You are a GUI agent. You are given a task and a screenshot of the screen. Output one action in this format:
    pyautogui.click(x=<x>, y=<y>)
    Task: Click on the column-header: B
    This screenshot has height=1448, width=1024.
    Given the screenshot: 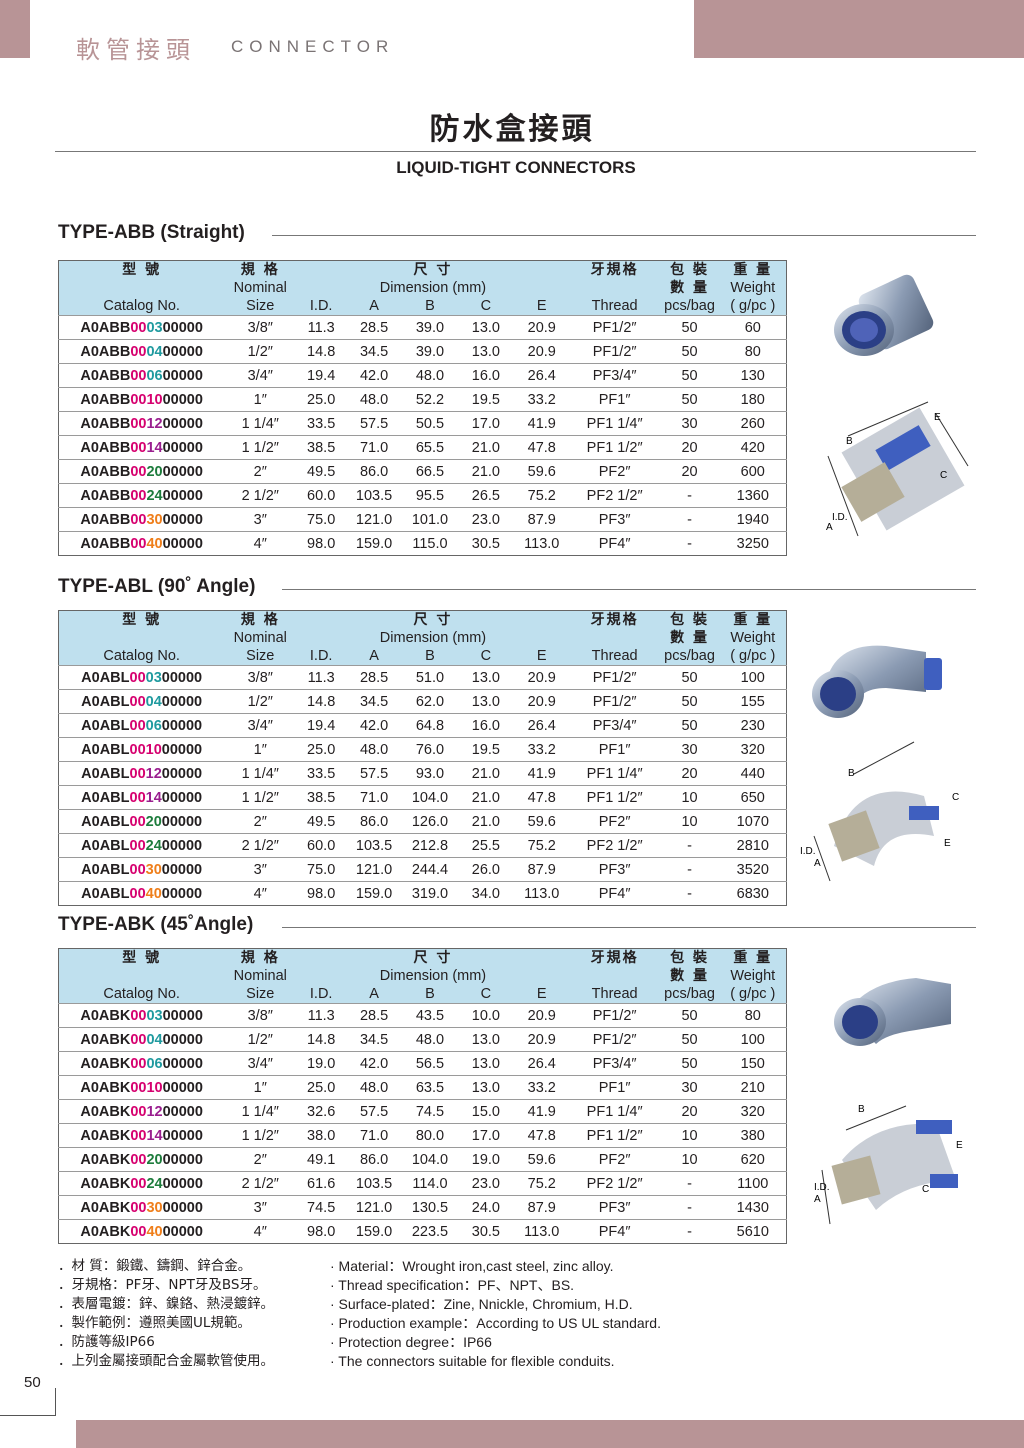 What is the action you would take?
    pyautogui.click(x=430, y=656)
    